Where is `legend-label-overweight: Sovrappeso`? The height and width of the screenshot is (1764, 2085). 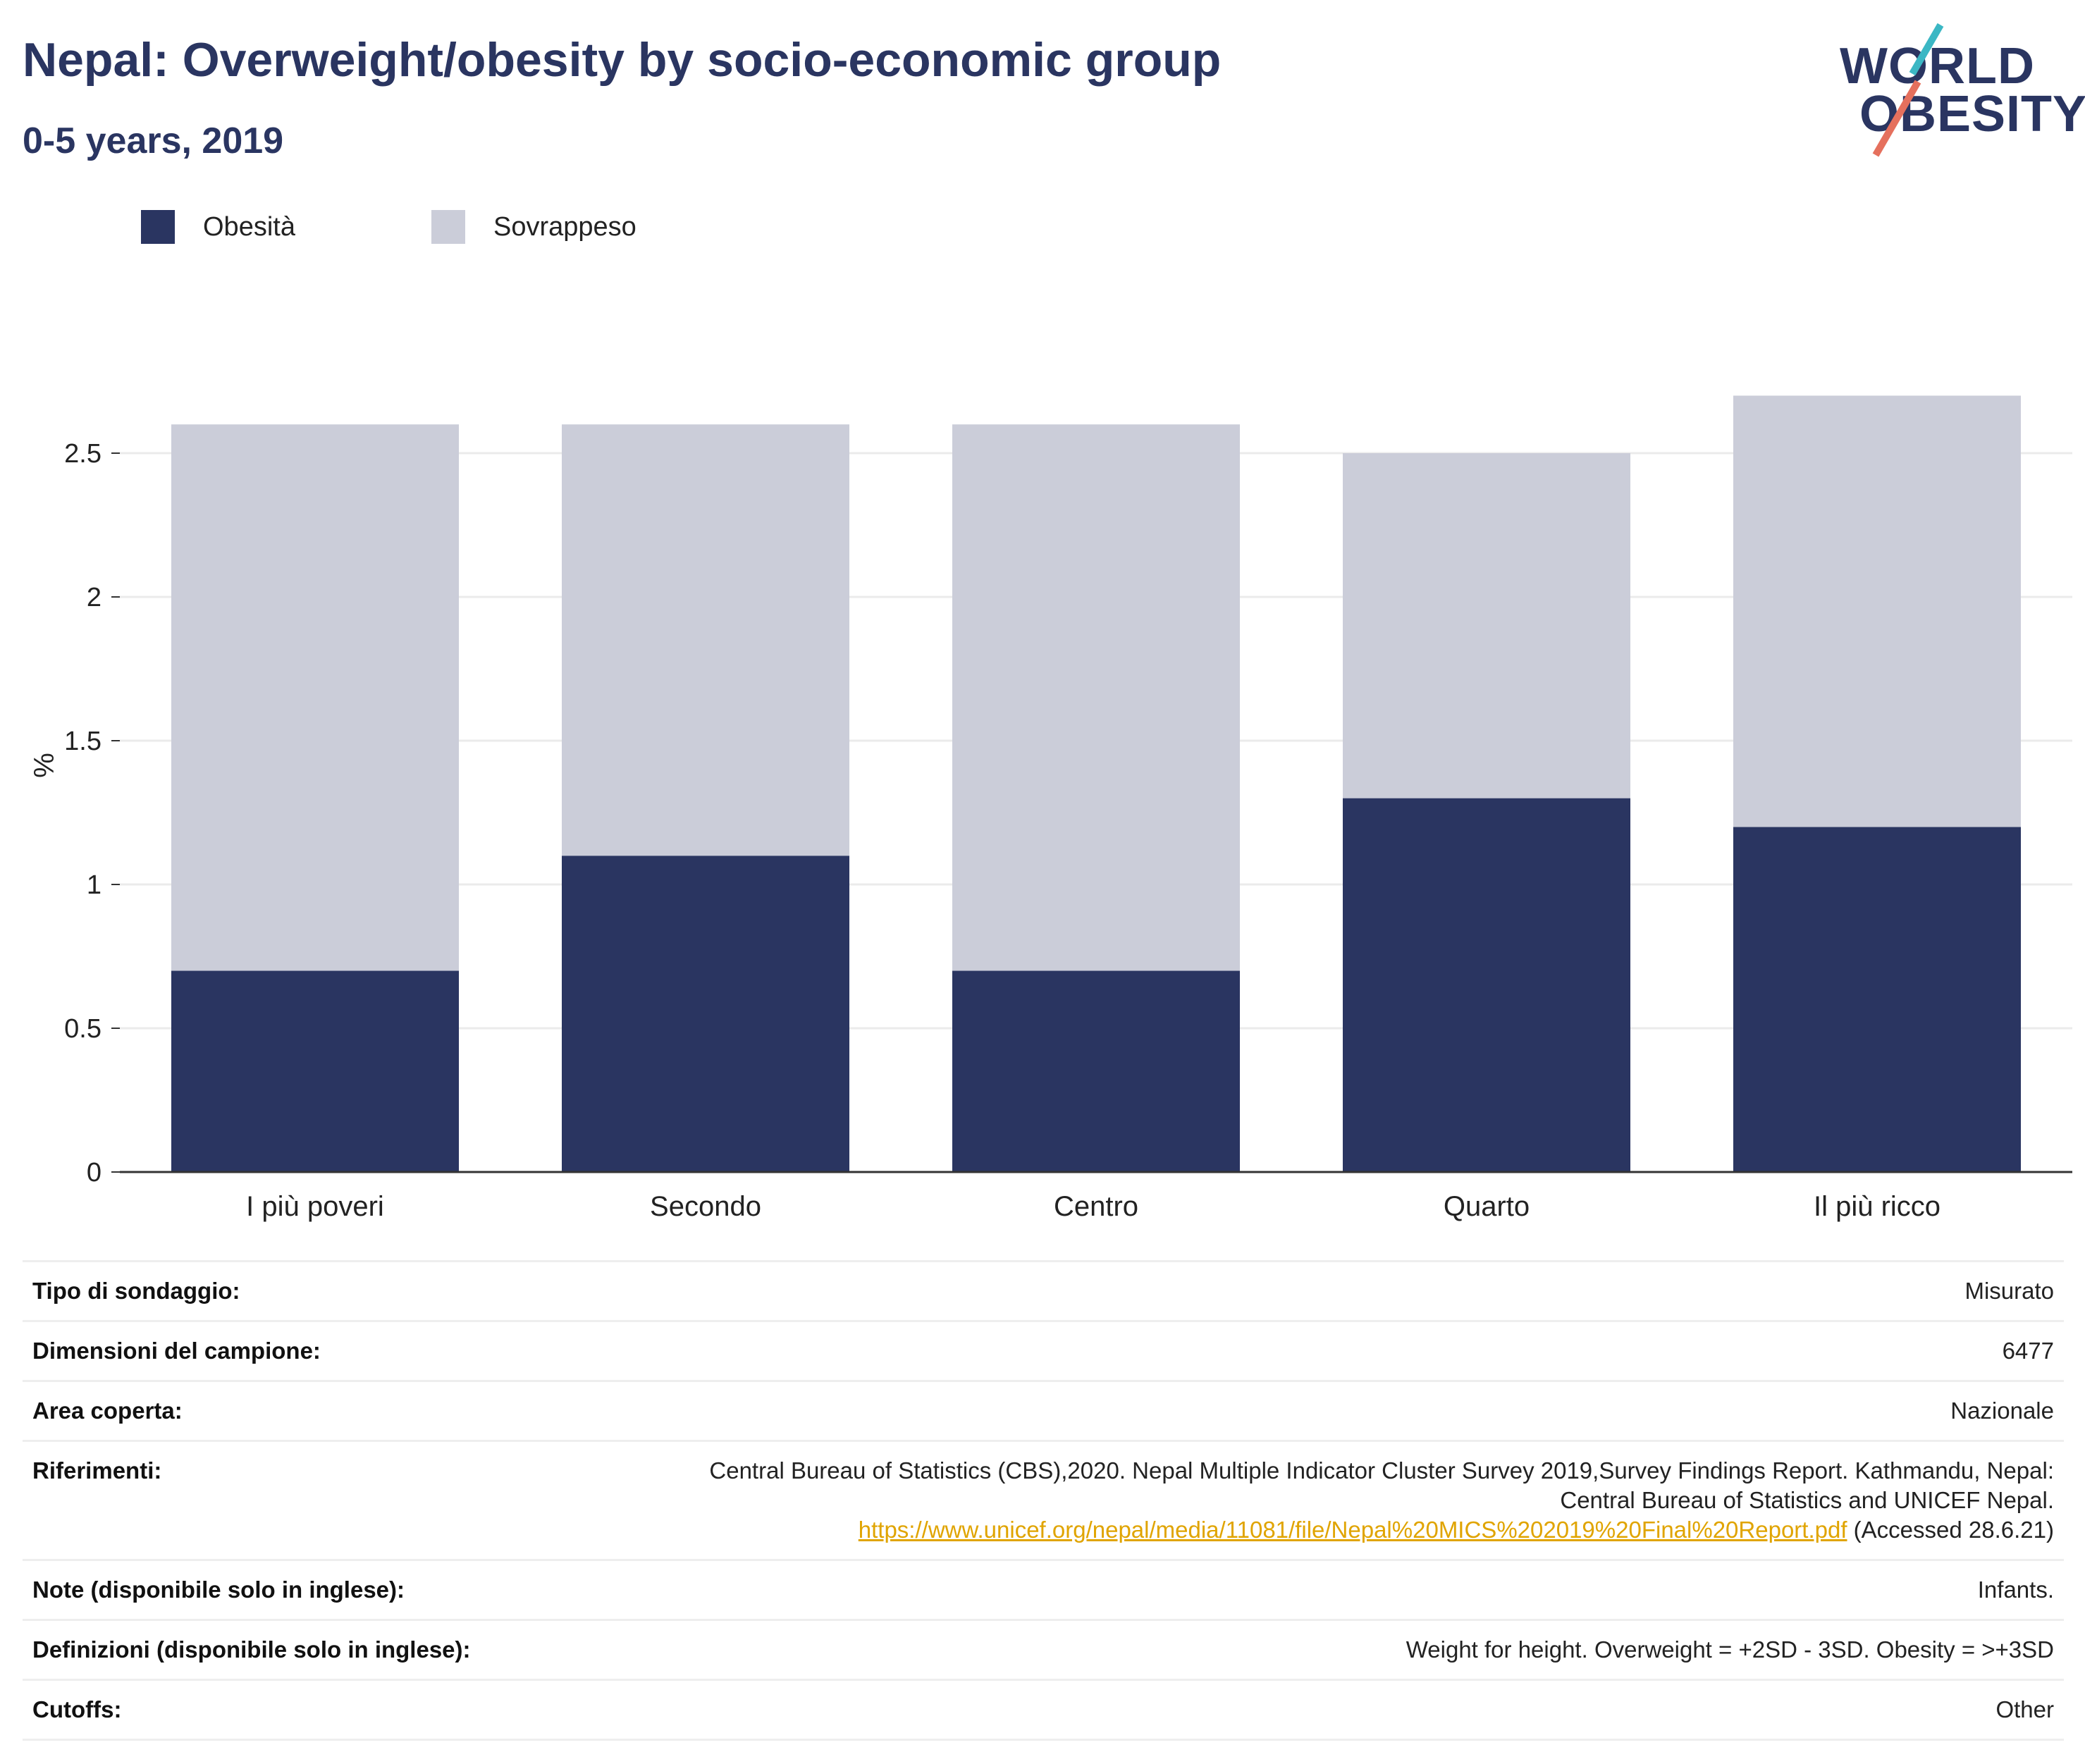
legend-label-overweight: Sovrappeso is located at coordinates (564, 226).